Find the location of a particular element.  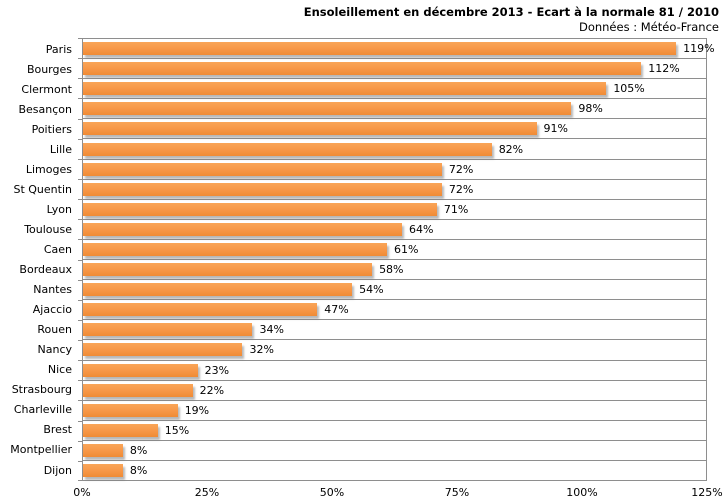

bar-bordeaux is located at coordinates (228, 270).